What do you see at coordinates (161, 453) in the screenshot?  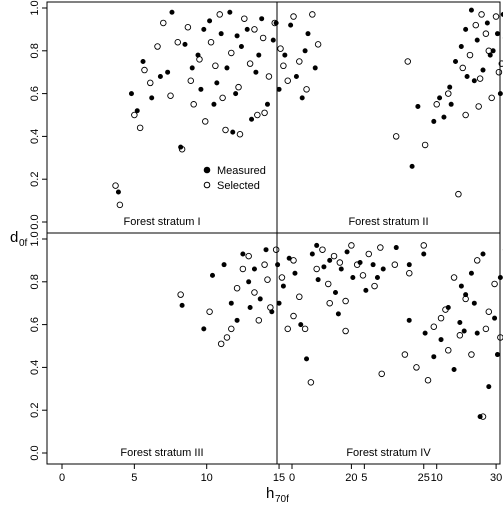 I see `panel-label: Forest stratum III` at bounding box center [161, 453].